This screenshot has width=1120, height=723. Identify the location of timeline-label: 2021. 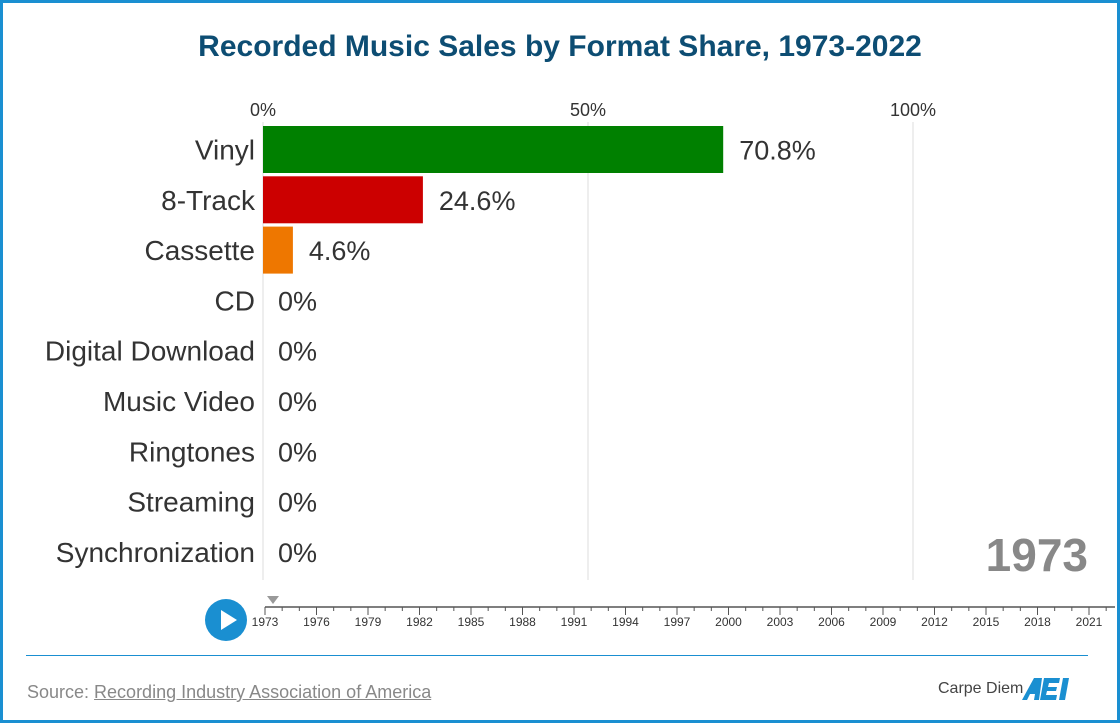
(1089, 622).